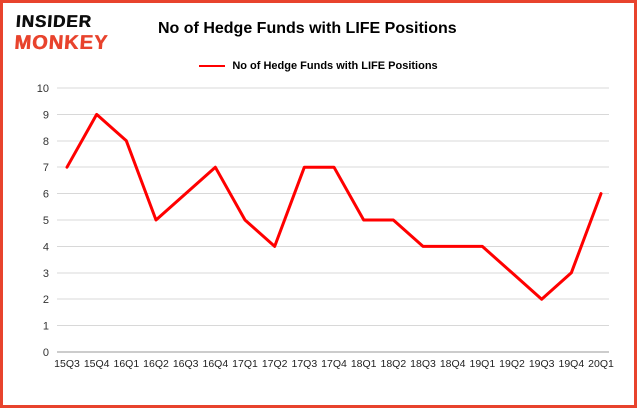 The height and width of the screenshot is (408, 637). I want to click on x-axis-tick-label: 17Q1, so click(245, 364).